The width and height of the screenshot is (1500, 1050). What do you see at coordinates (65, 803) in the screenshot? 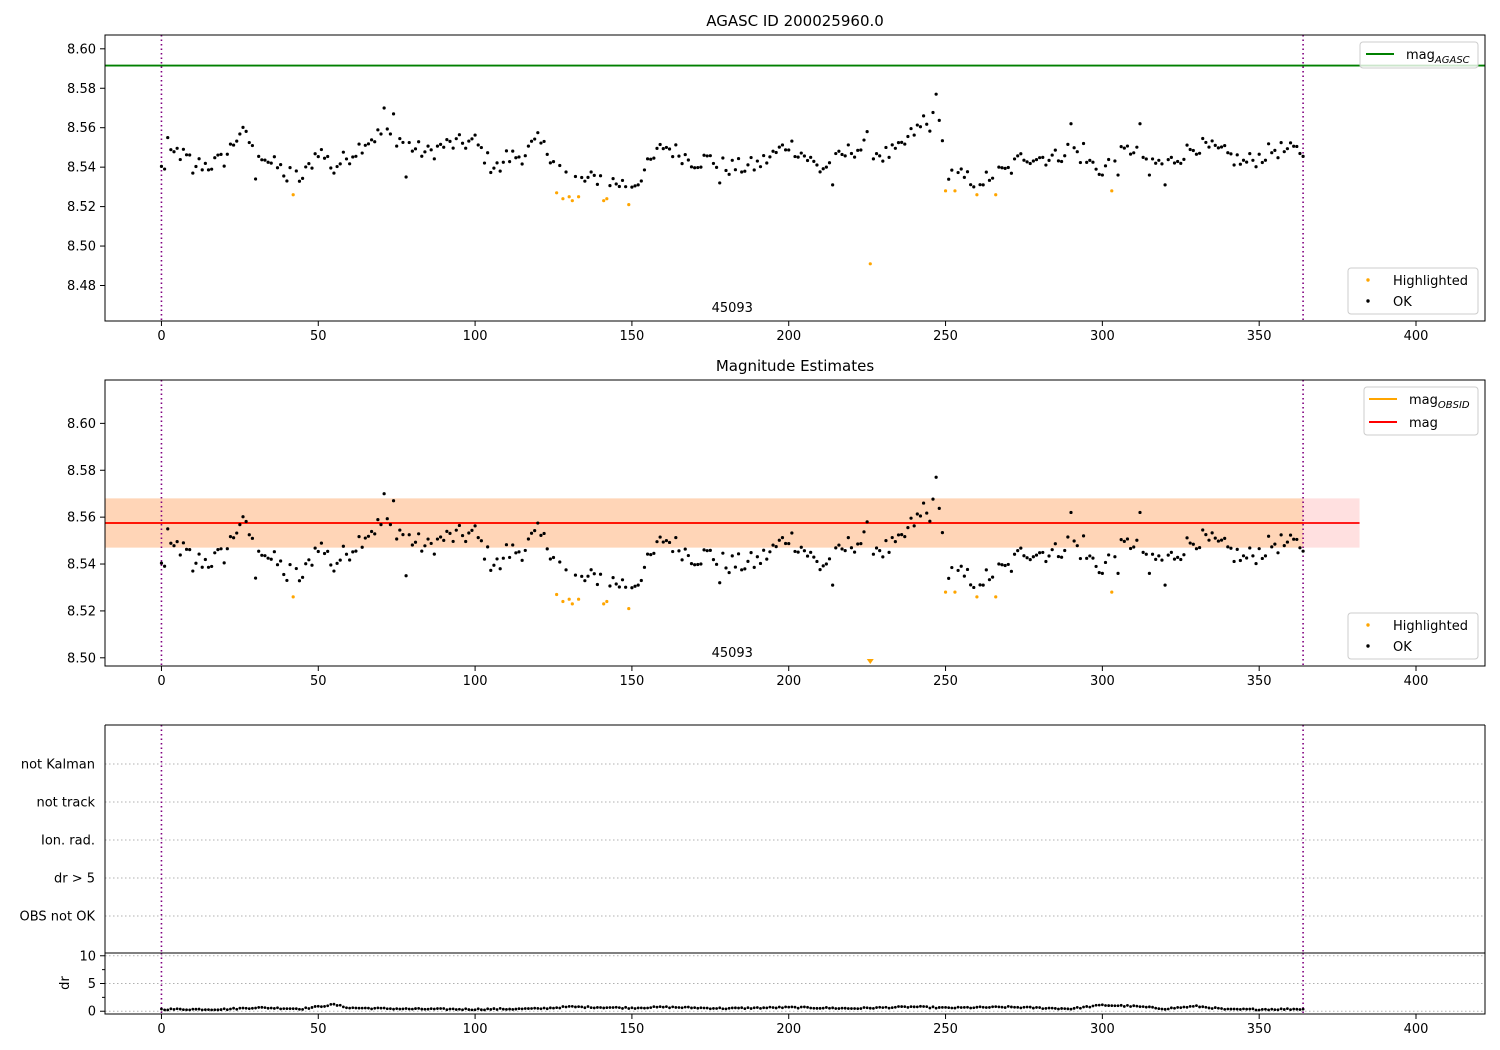
I see `flag-label: not track` at bounding box center [65, 803].